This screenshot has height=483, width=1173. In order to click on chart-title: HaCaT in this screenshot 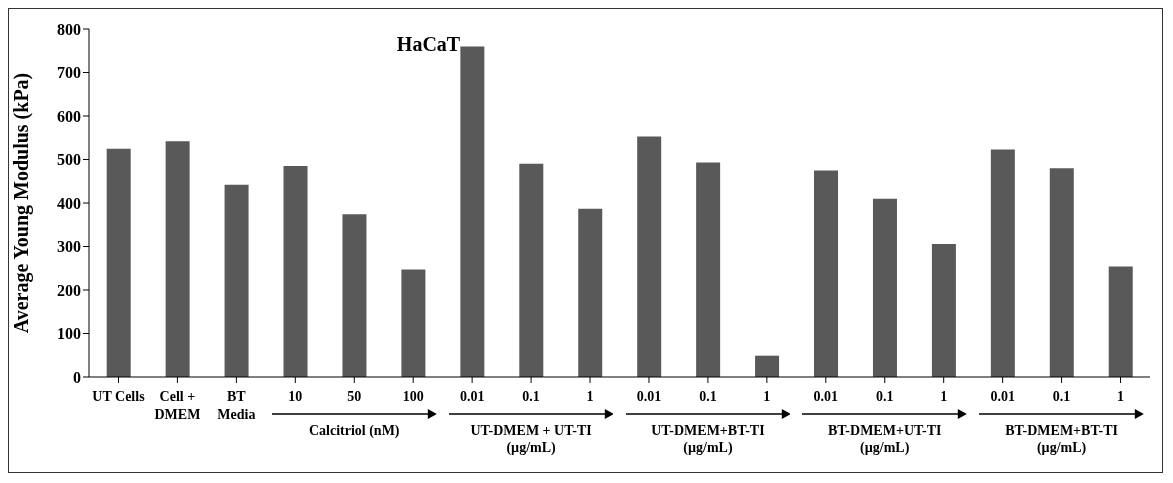, I will do `click(428, 44)`.